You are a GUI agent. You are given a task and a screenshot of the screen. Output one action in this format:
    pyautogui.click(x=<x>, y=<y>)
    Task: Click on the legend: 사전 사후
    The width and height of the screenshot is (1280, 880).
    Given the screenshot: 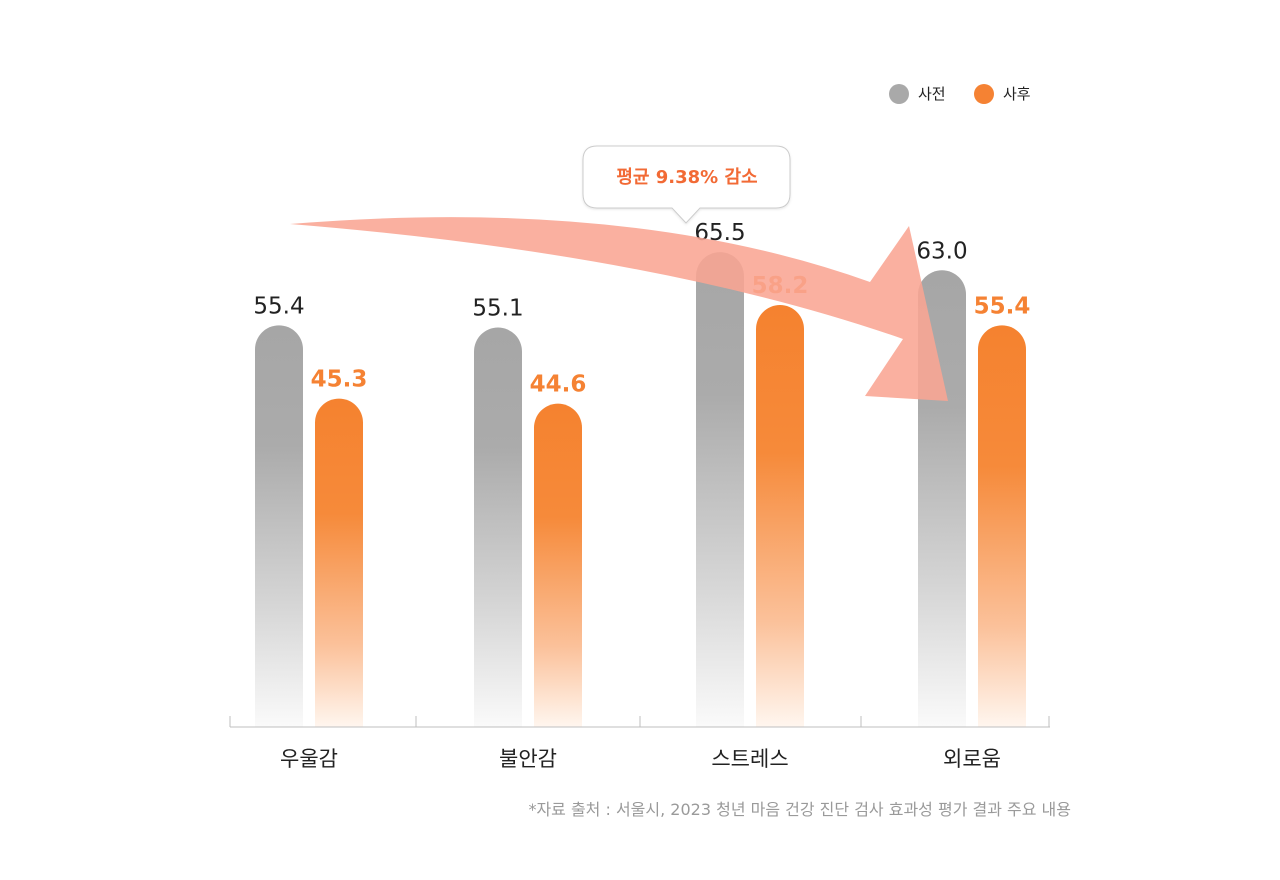 What is the action you would take?
    pyautogui.click(x=960, y=94)
    